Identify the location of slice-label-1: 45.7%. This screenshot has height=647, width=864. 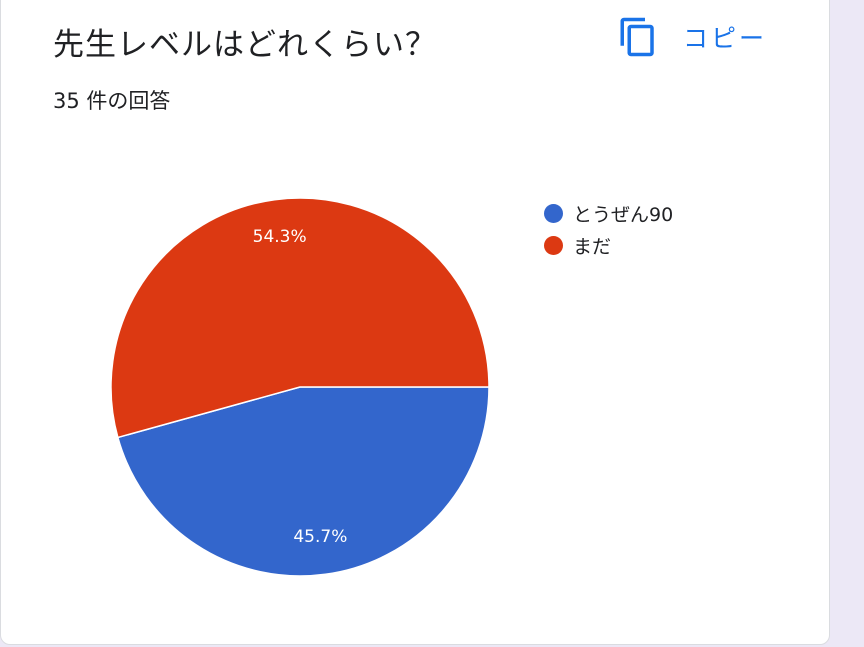
(320, 537).